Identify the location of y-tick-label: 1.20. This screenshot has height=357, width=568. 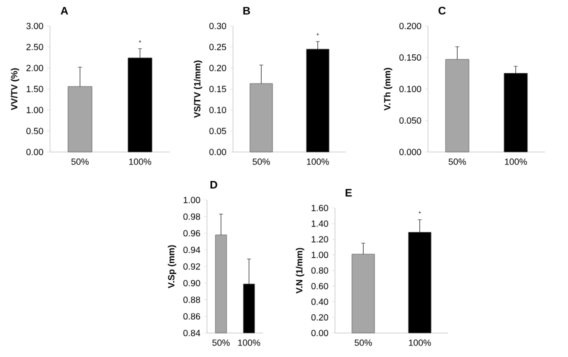
(320, 239).